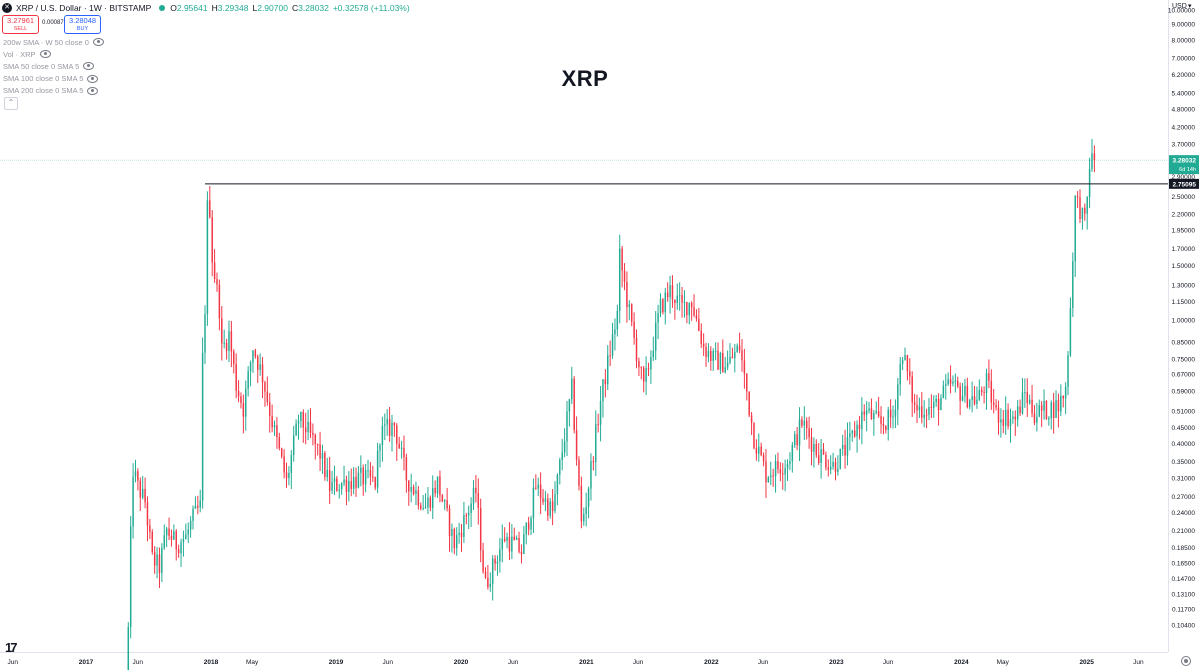 This screenshot has height=670, width=1200. Describe the element at coordinates (1184, 462) in the screenshot. I see `y-tick-label: 0.35000` at that location.